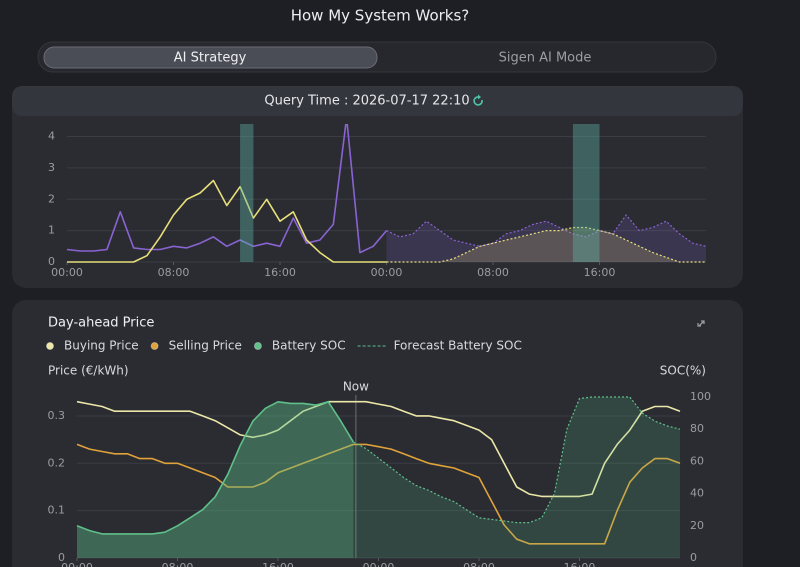  Describe the element at coordinates (51, 230) in the screenshot. I see `y-tick-label: 1` at that location.